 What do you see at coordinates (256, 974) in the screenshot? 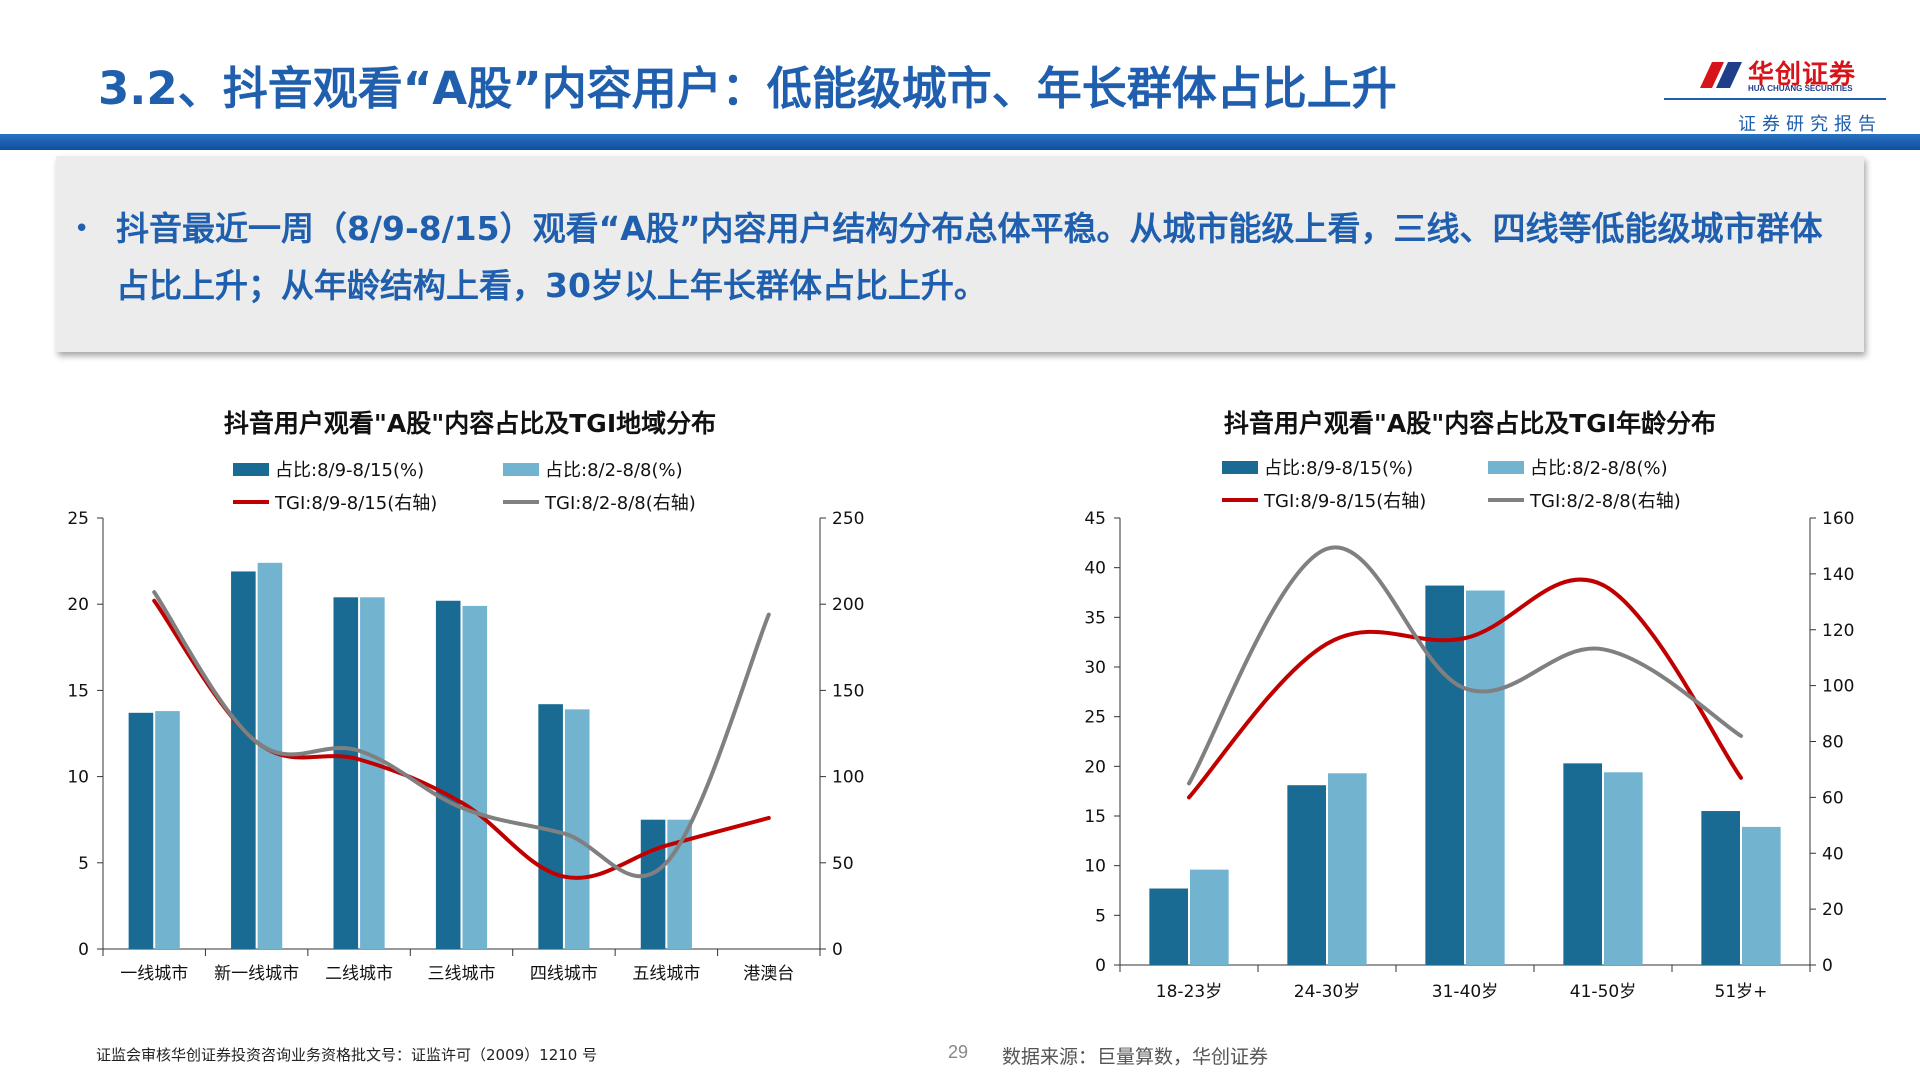
I see `x-tick-label: 新一线城市` at bounding box center [256, 974].